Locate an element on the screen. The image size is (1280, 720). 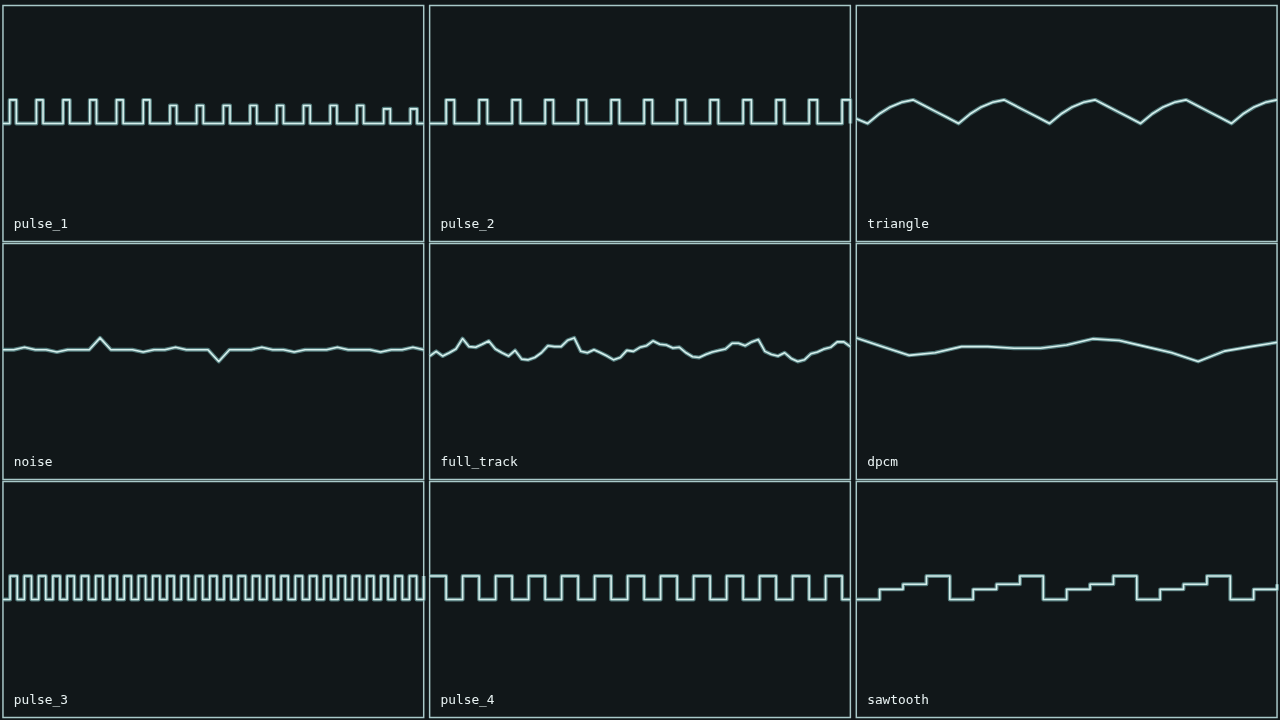
text: dpcm is located at coordinates (883, 461).